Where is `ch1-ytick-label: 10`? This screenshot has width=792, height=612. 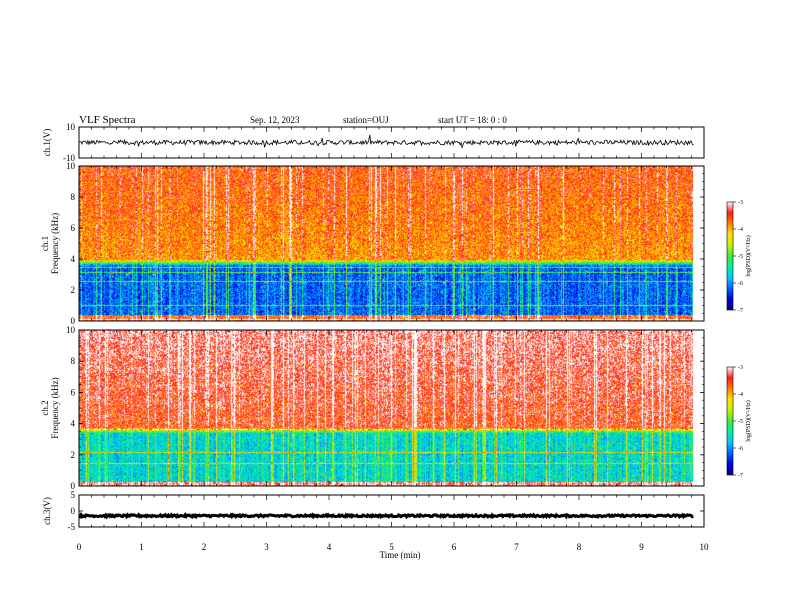 ch1-ytick-label: 10 is located at coordinates (71, 127).